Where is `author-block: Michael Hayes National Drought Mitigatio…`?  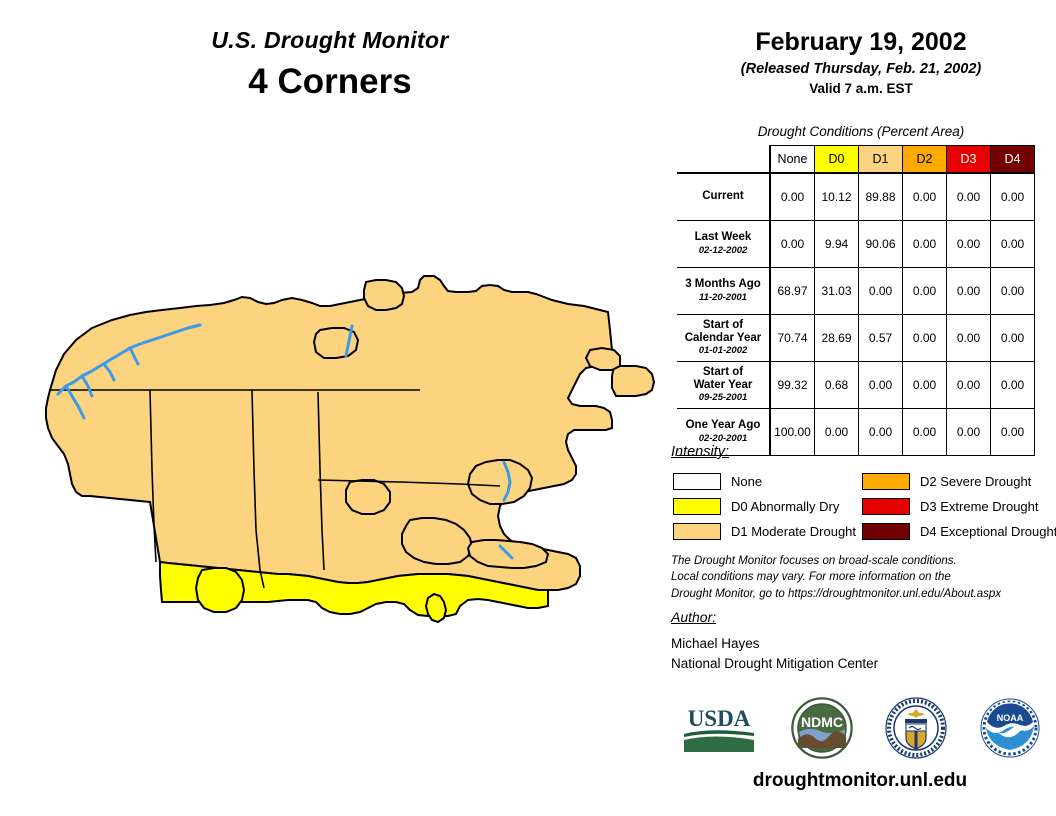
author-block: Michael Hayes National Drought Mitigatio… is located at coordinates (774, 654).